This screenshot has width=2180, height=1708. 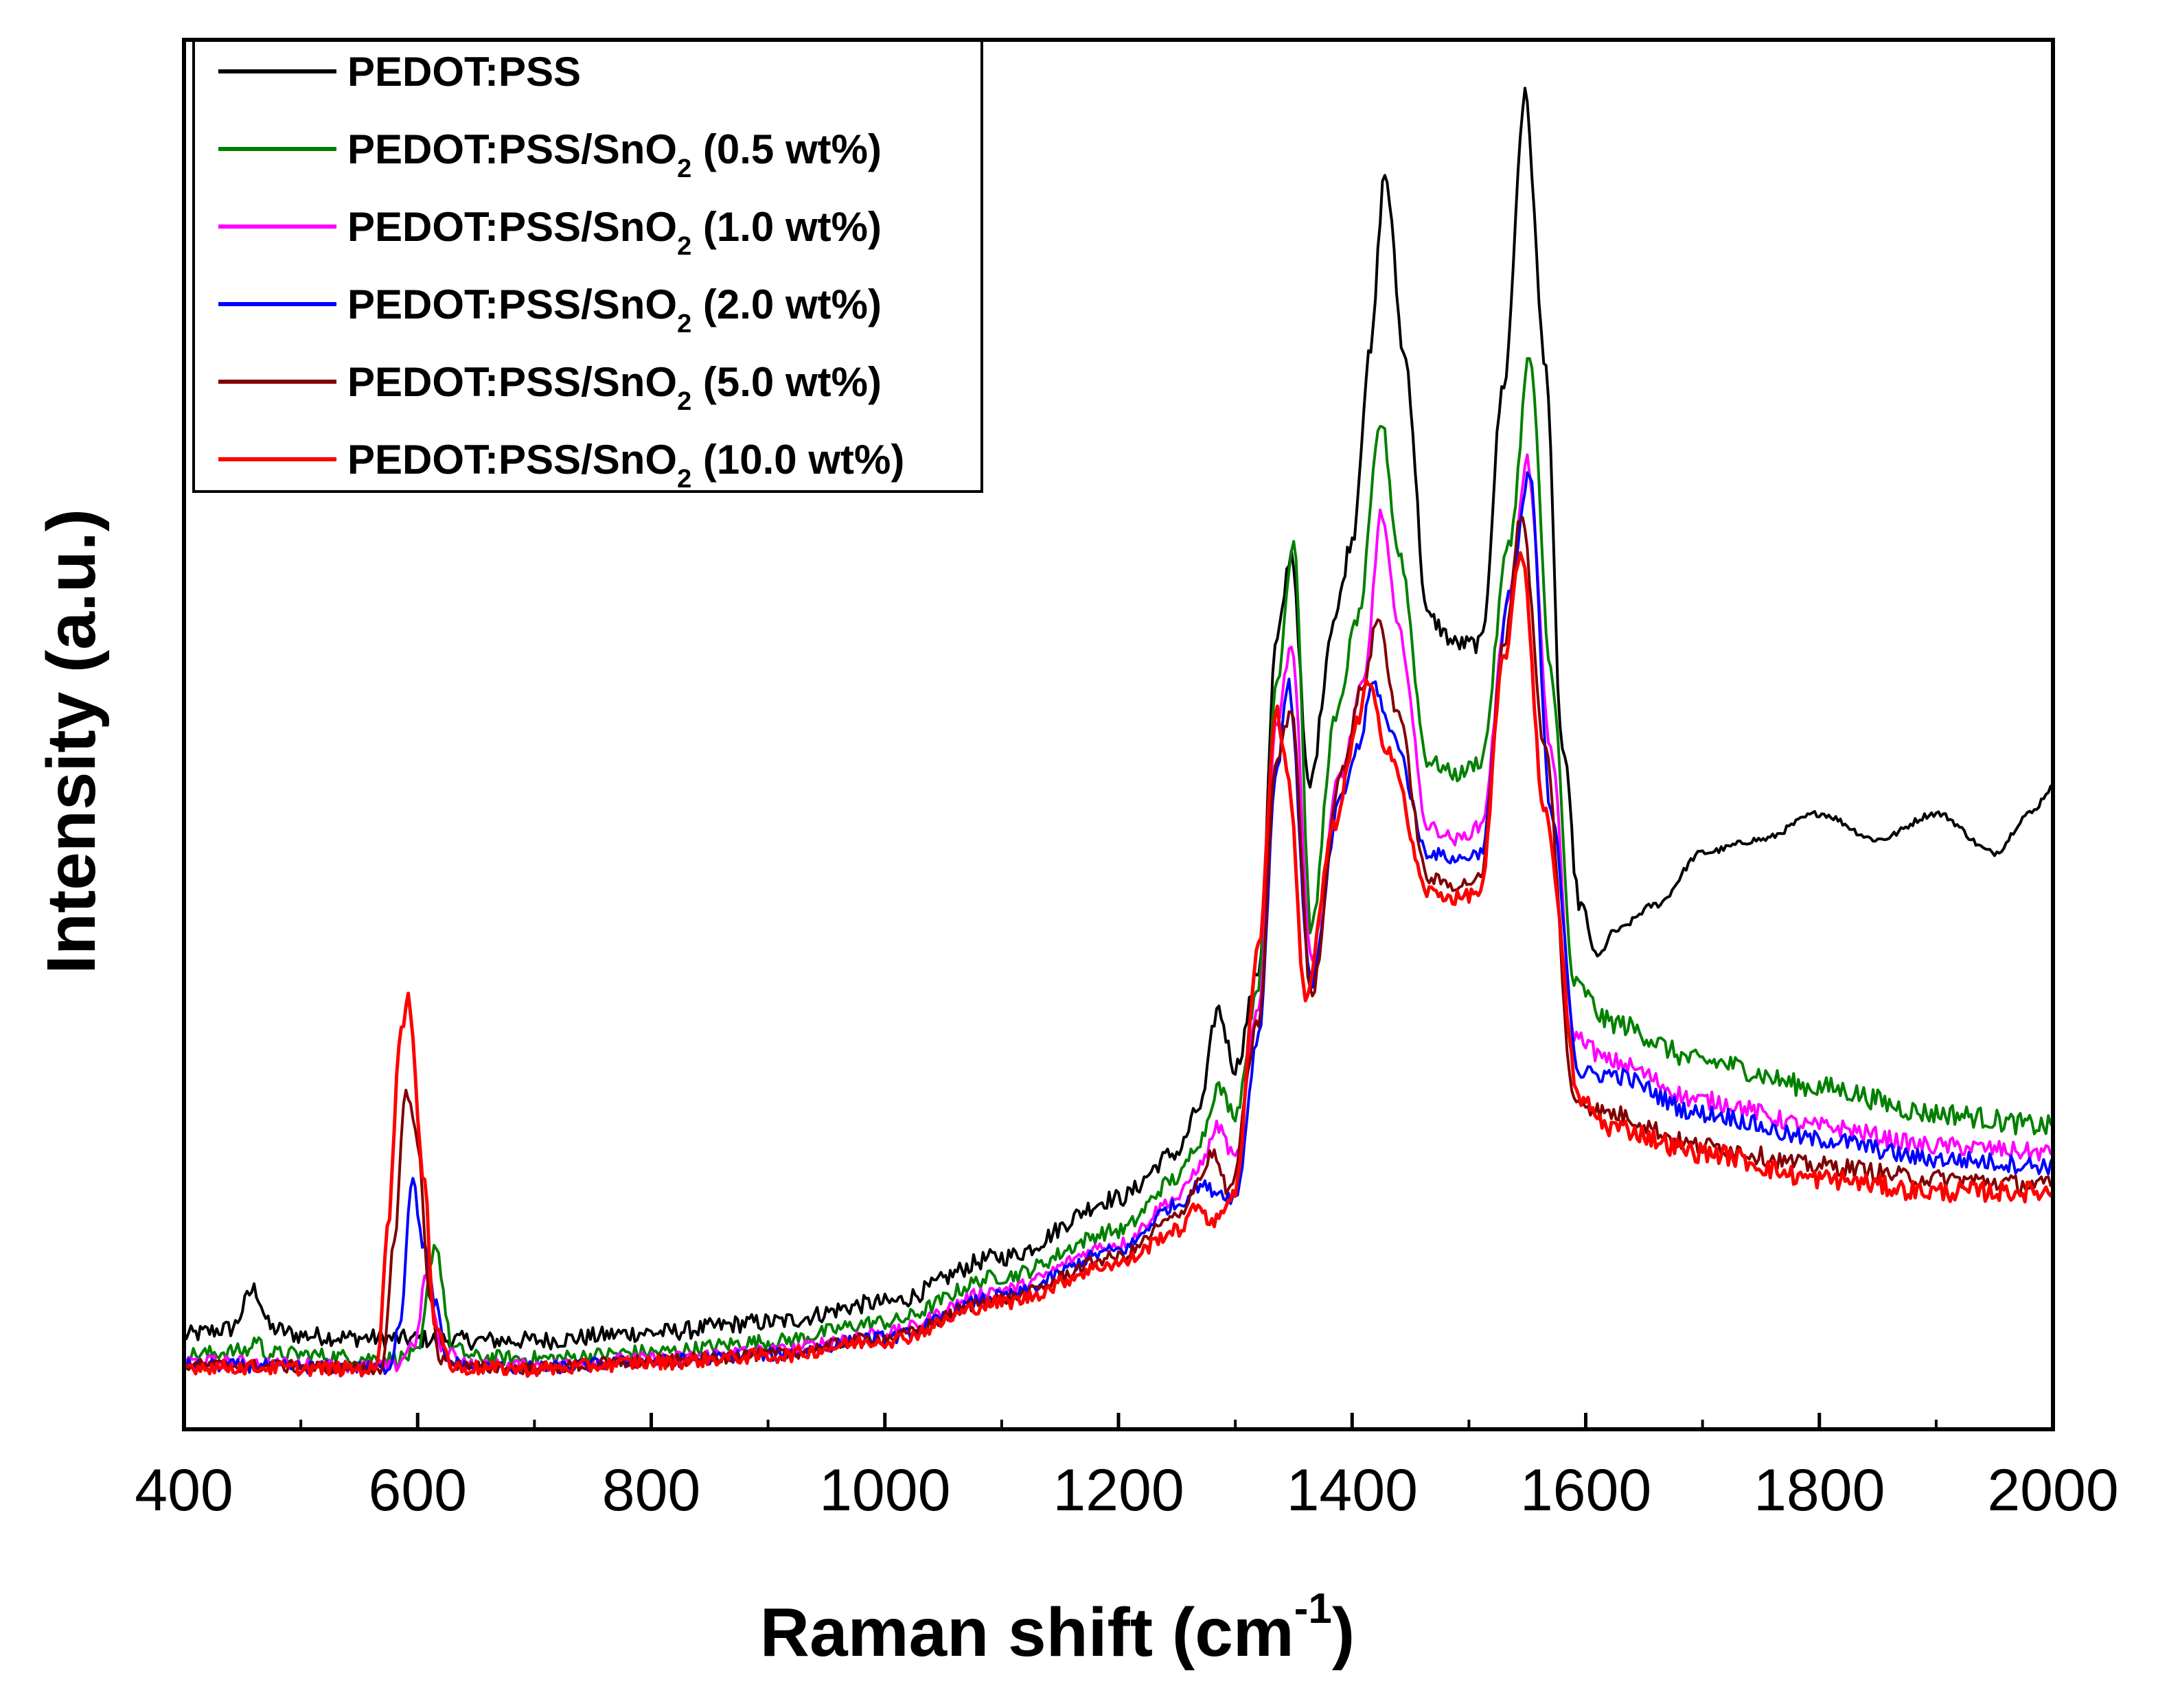 What do you see at coordinates (1352, 1490) in the screenshot?
I see `x-tick-label: 1400` at bounding box center [1352, 1490].